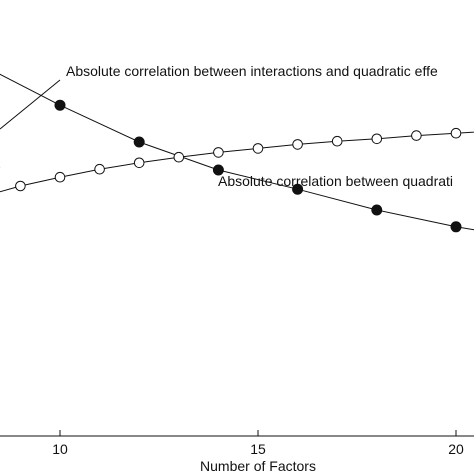 Image resolution: width=474 pixels, height=474 pixels. Describe the element at coordinates (456, 449) in the screenshot. I see `x-tick-label: 20` at that location.